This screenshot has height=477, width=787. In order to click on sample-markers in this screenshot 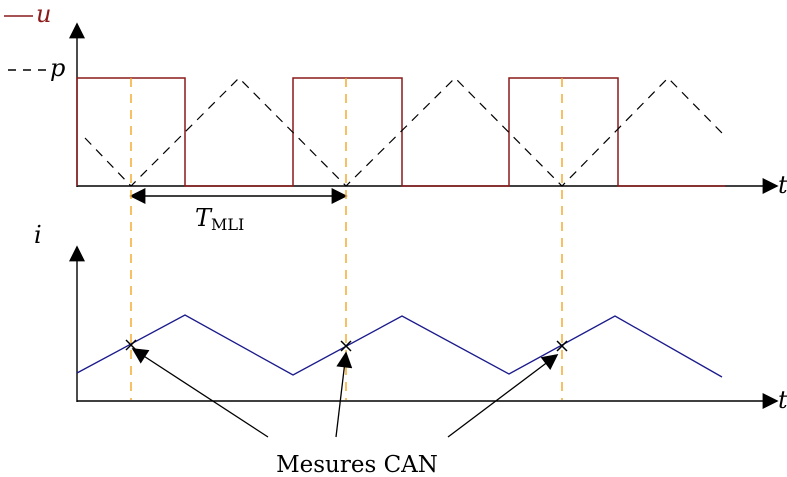, I will do `click(346, 345)`.